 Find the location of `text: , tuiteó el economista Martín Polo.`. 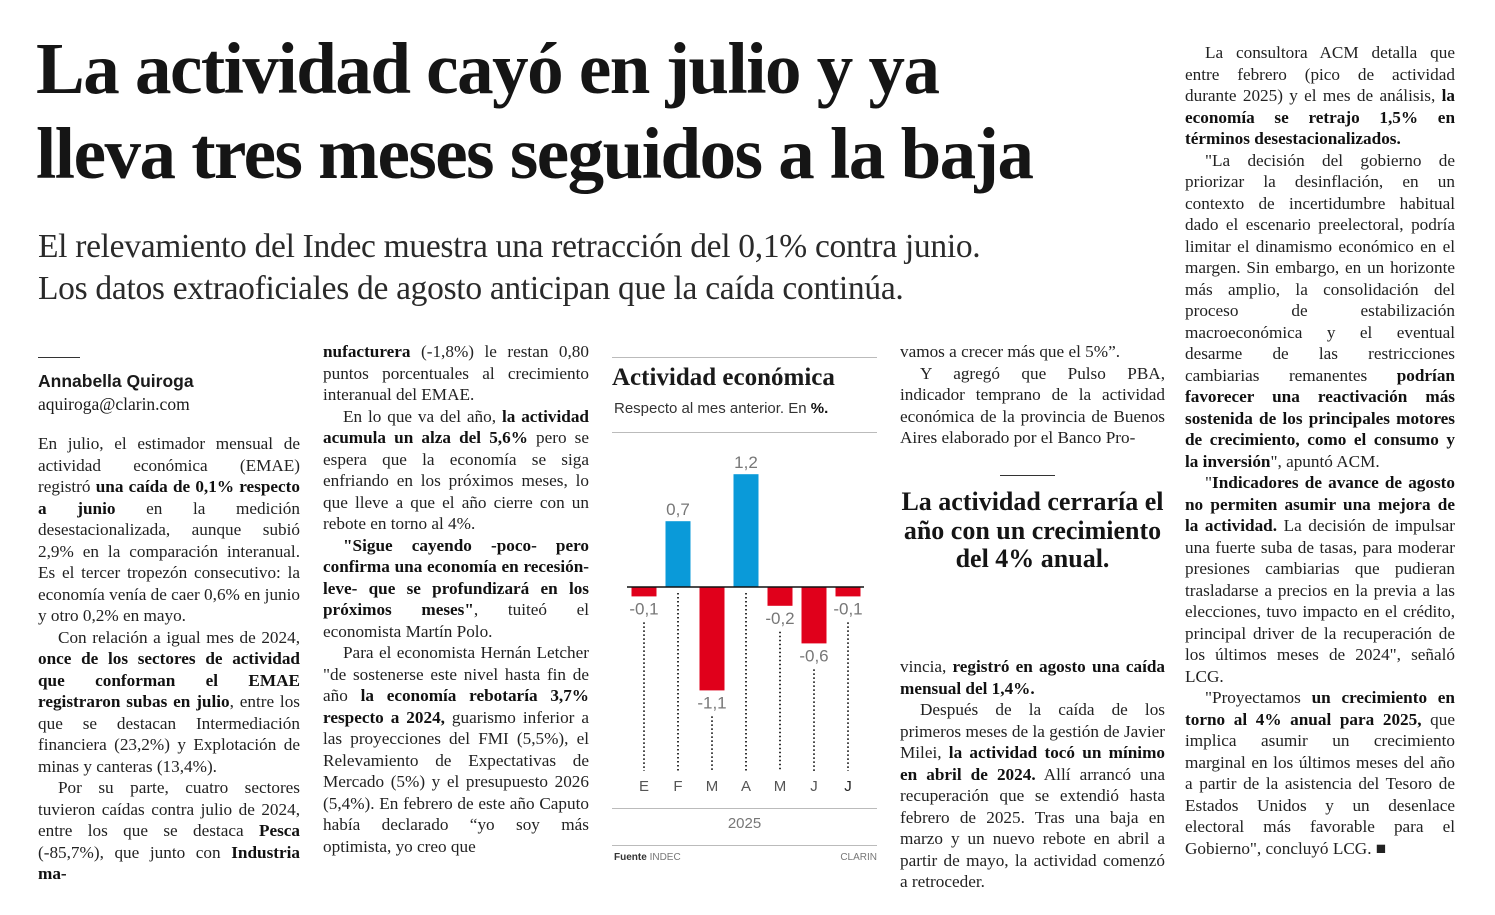

text: , tuiteó el economista Martín Polo. is located at coordinates (456, 620).